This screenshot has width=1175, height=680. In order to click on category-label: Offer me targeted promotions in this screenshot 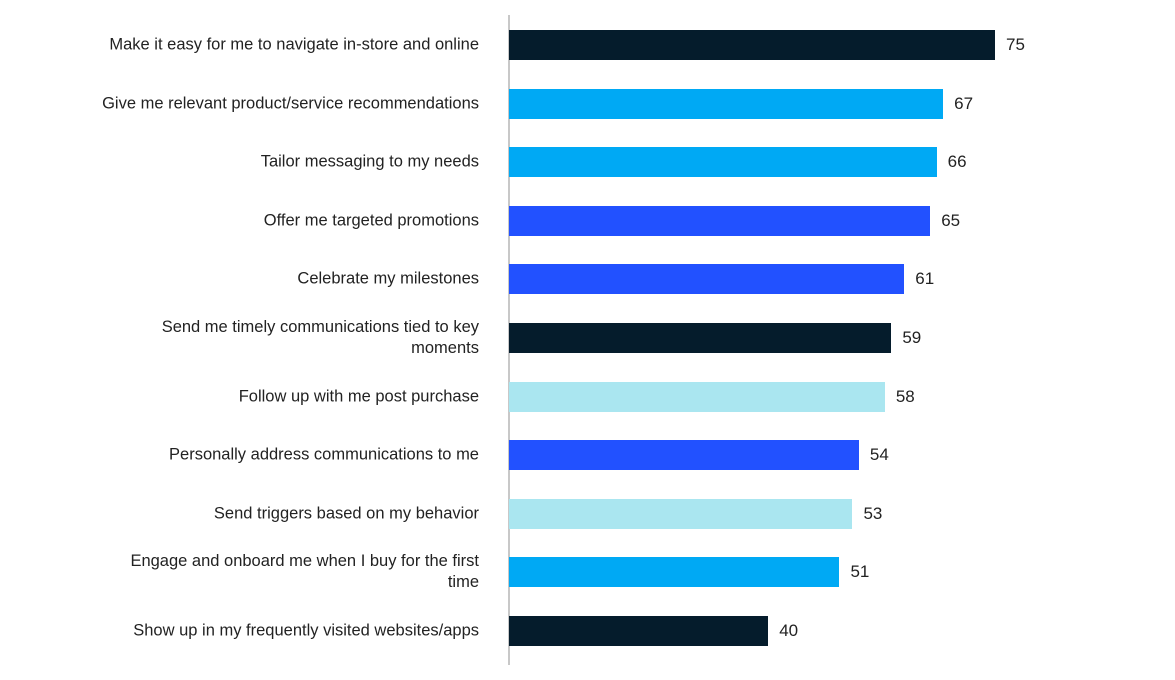, I will do `click(371, 220)`.